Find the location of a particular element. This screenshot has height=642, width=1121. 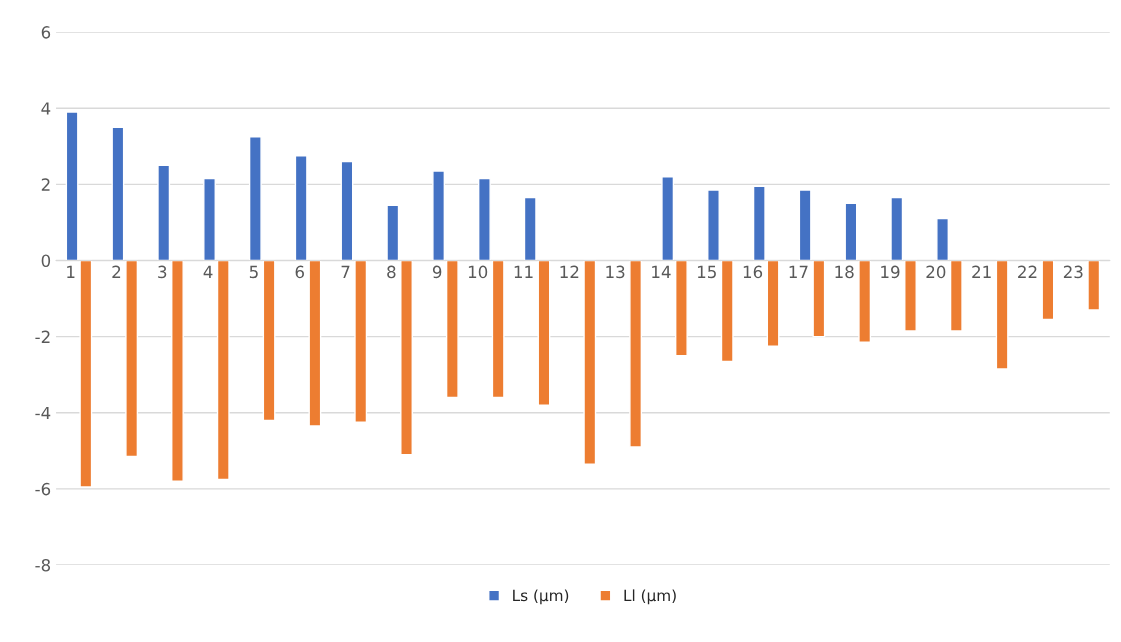

y-tick-label: 0 is located at coordinates (46, 261).